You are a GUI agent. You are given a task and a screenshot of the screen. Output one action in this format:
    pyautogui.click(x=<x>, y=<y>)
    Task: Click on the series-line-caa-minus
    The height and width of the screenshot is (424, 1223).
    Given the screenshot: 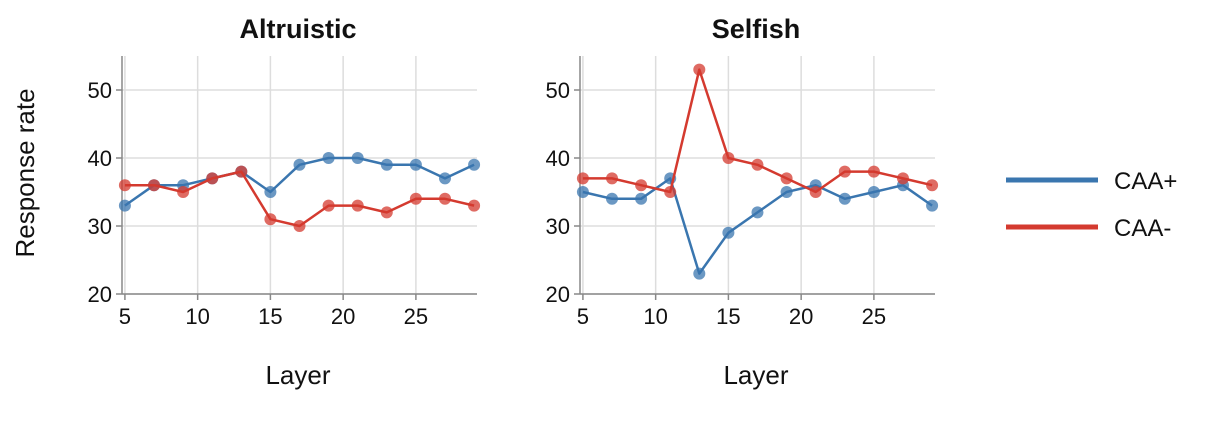 What is the action you would take?
    pyautogui.click(x=757, y=131)
    